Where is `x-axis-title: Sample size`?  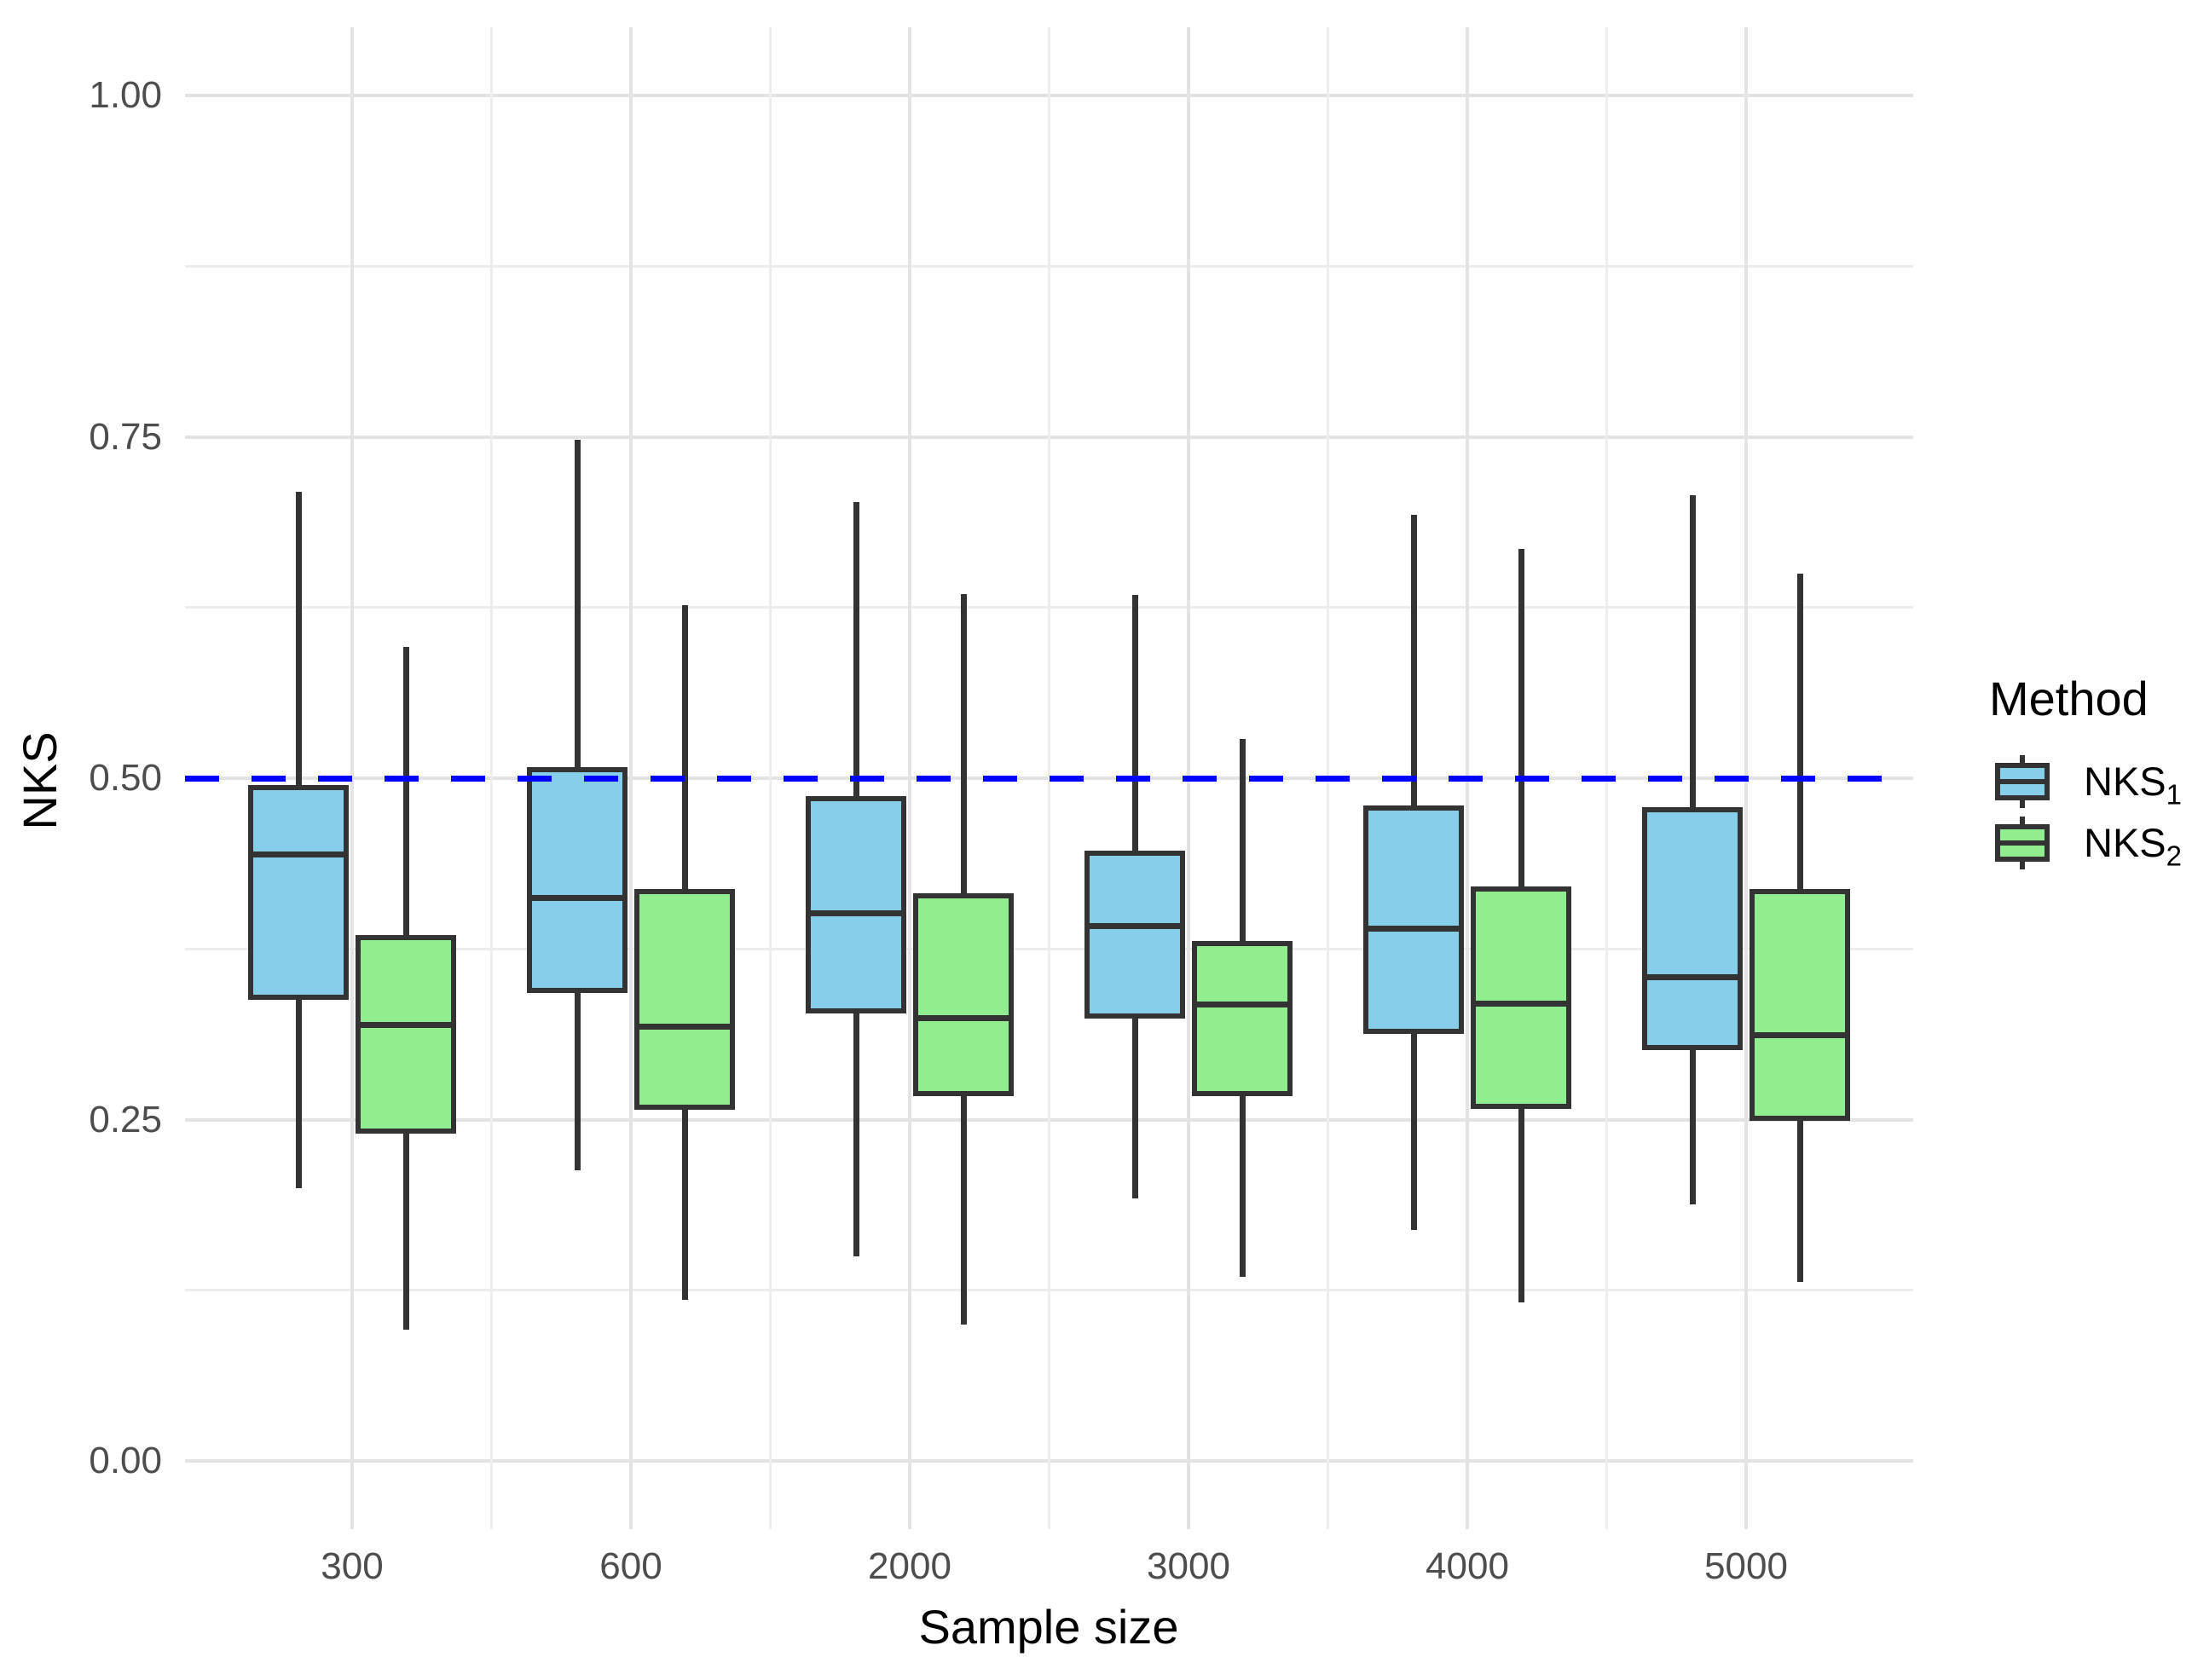
x-axis-title: Sample size is located at coordinates (1048, 1627).